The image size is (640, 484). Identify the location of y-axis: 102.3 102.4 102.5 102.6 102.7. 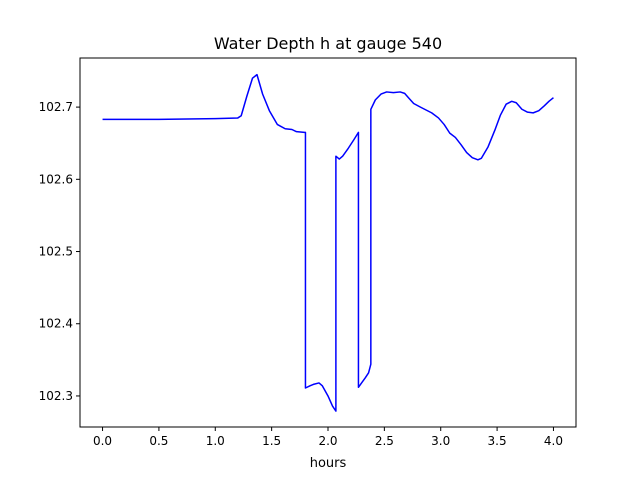
(59, 251).